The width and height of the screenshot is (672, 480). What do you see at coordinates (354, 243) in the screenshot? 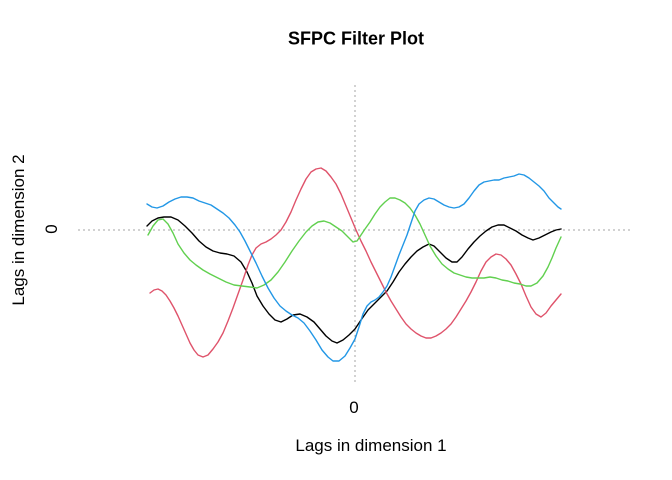
I see `curve-filter-green` at bounding box center [354, 243].